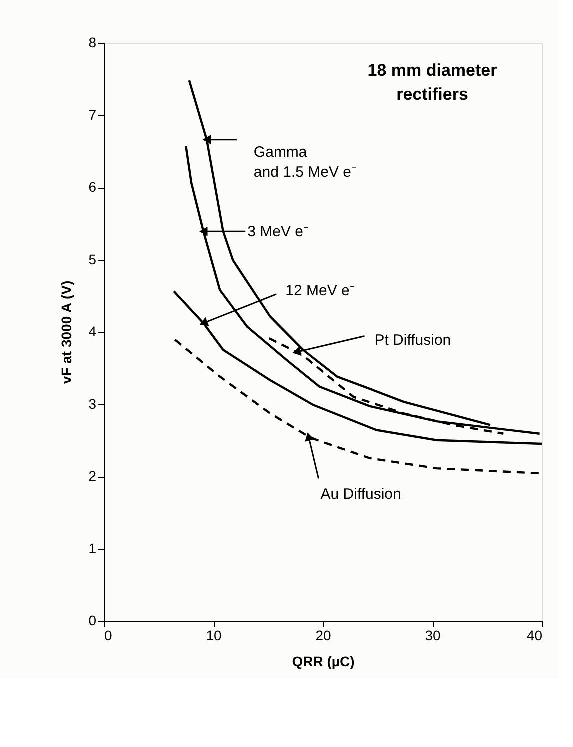  Describe the element at coordinates (92, 548) in the screenshot. I see `y-tick-label: 1` at that location.